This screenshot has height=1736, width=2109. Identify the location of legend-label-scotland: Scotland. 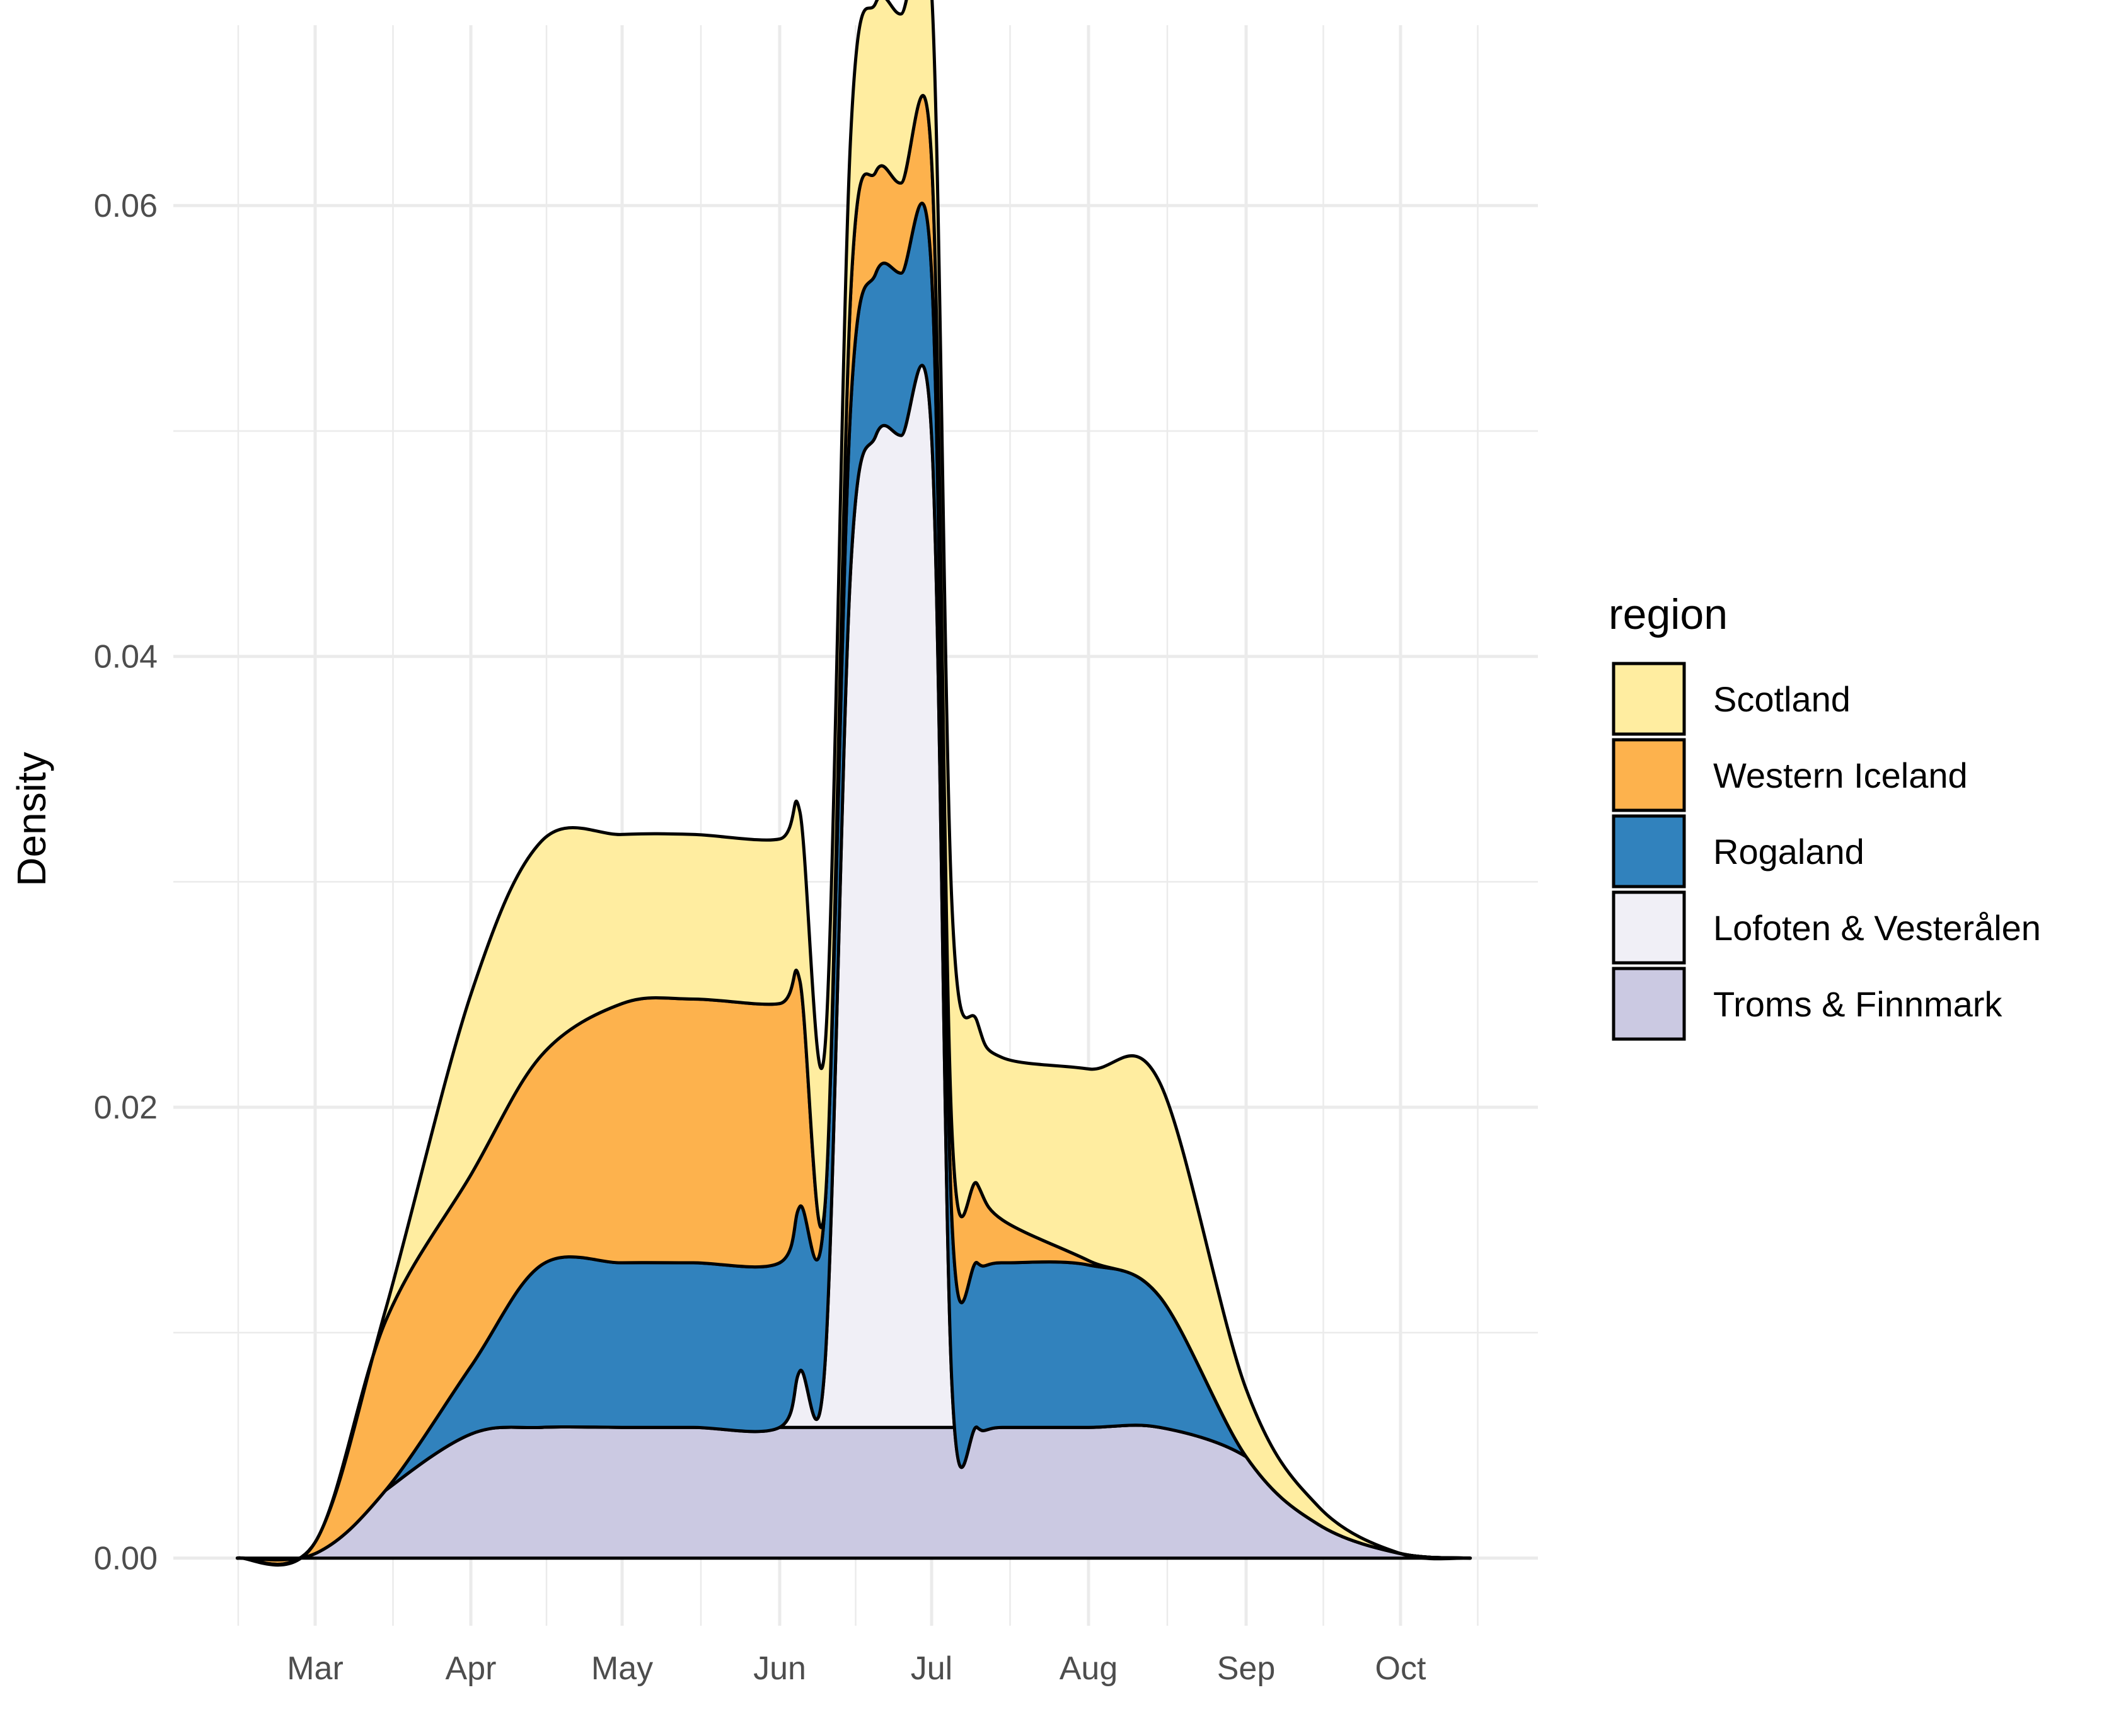
(1782, 699).